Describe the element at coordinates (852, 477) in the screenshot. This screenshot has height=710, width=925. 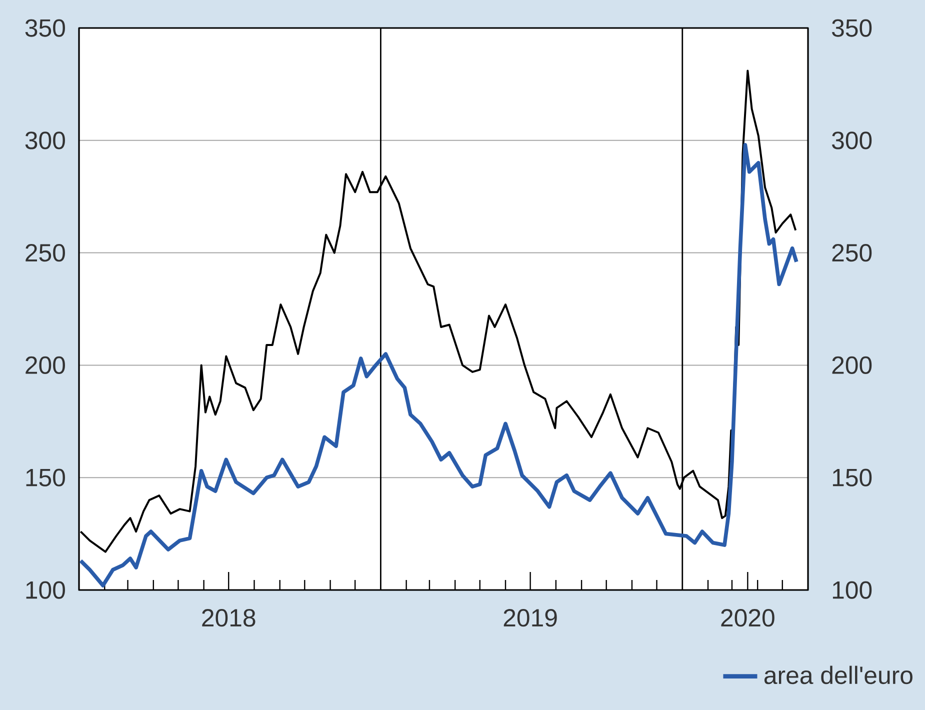
I see `y2-tick-label: 150` at that location.